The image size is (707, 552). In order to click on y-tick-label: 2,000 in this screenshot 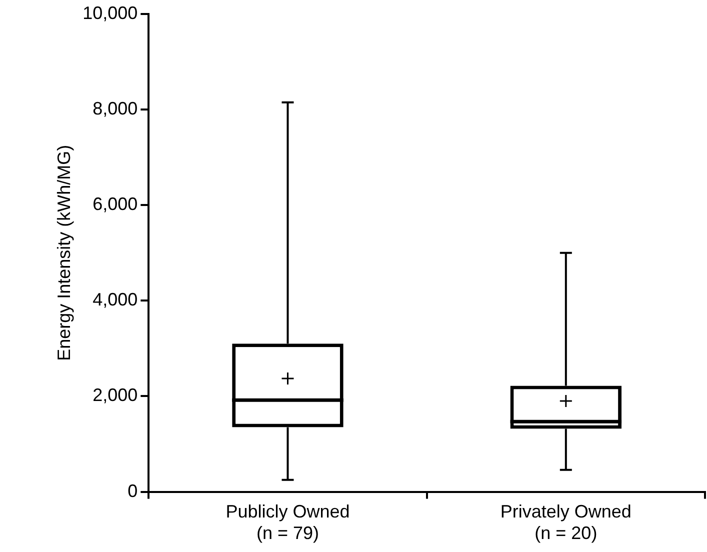, I will do `click(115, 395)`.